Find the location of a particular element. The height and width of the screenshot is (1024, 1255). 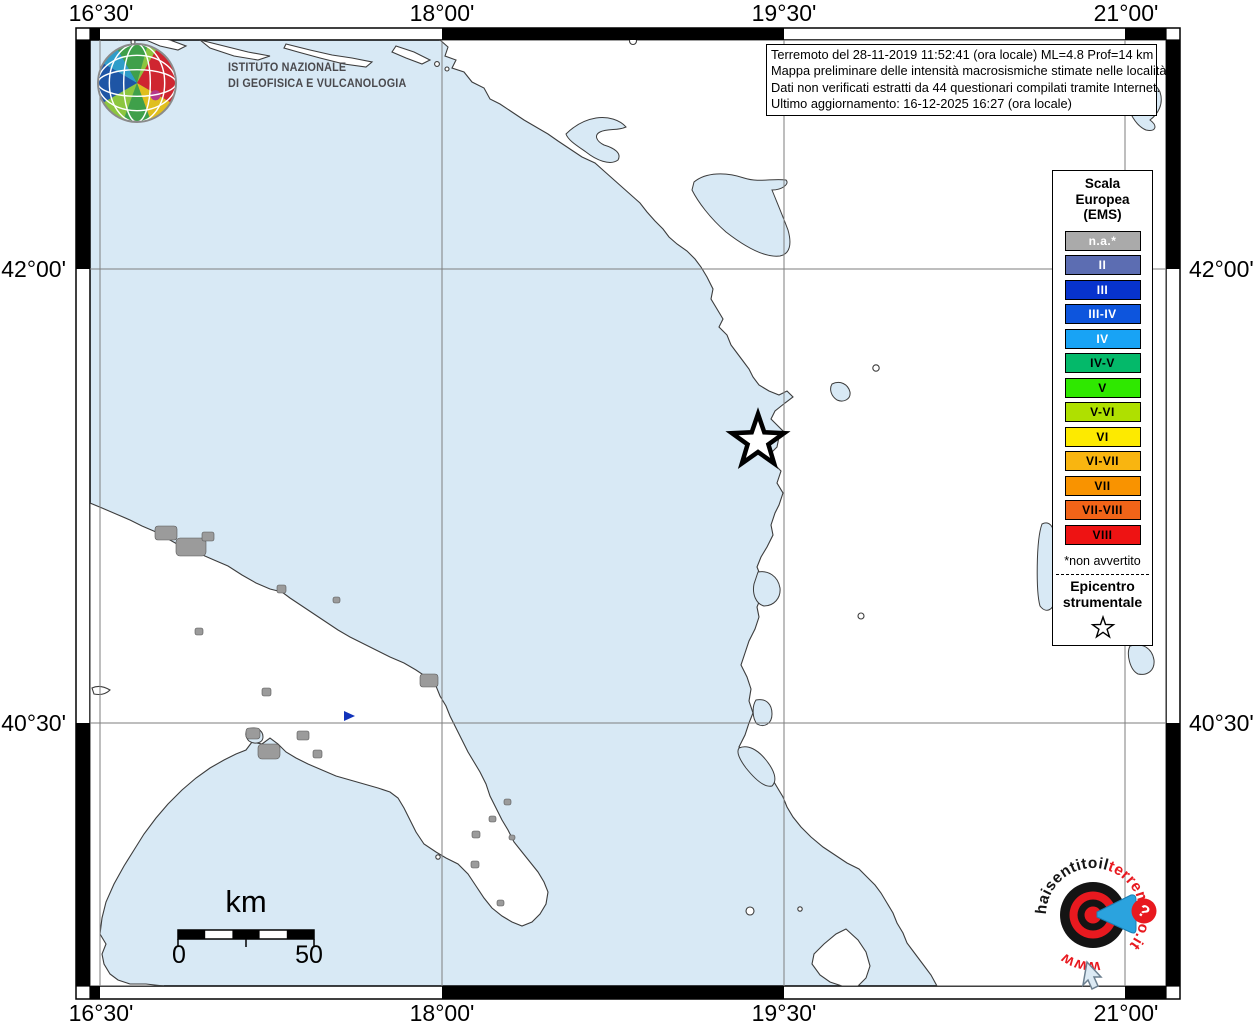

legend-swatch-vii-viii: VII-VIII is located at coordinates (1102, 510).